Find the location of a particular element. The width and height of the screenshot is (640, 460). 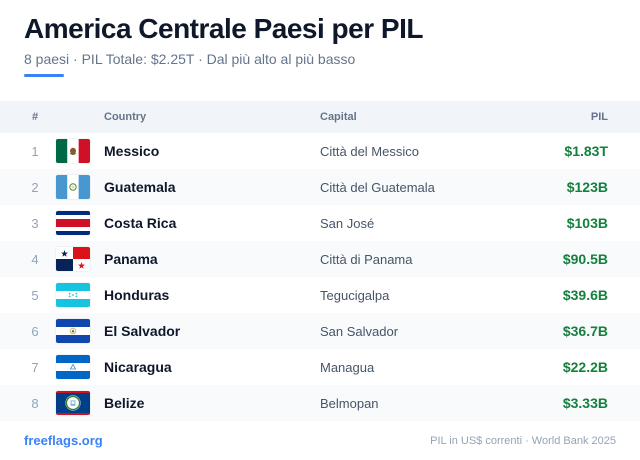

gdp-cell: $22.2B is located at coordinates (585, 367).